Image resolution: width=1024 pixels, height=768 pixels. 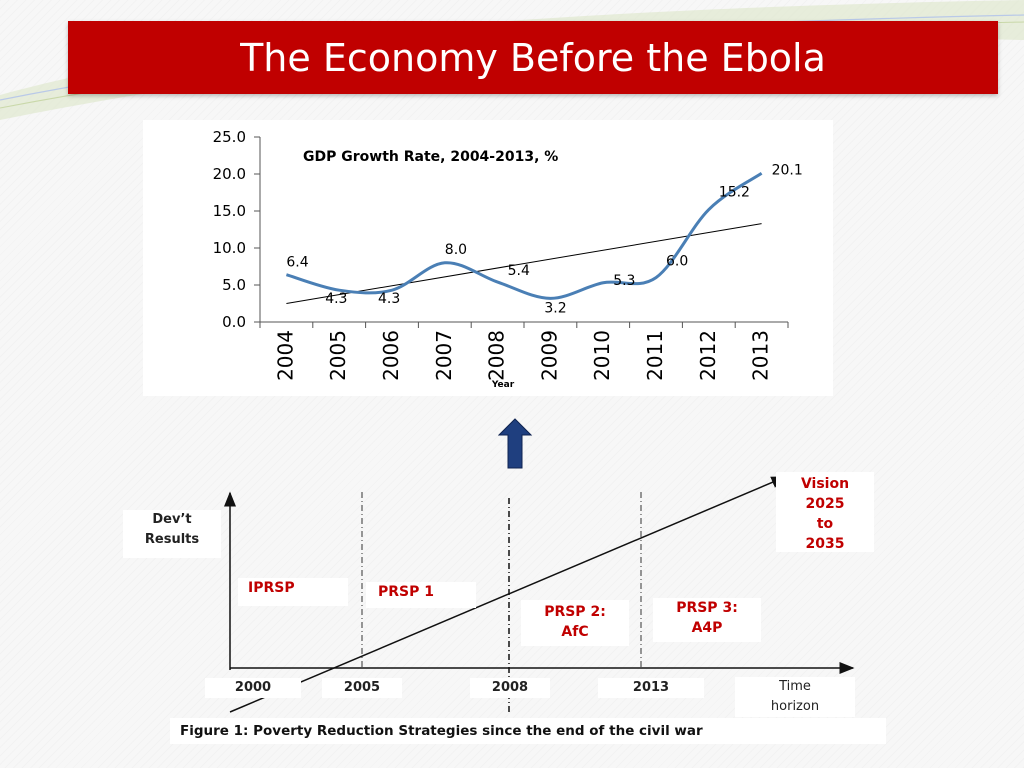 I want to click on data-label: 5.3, so click(x=624, y=281).